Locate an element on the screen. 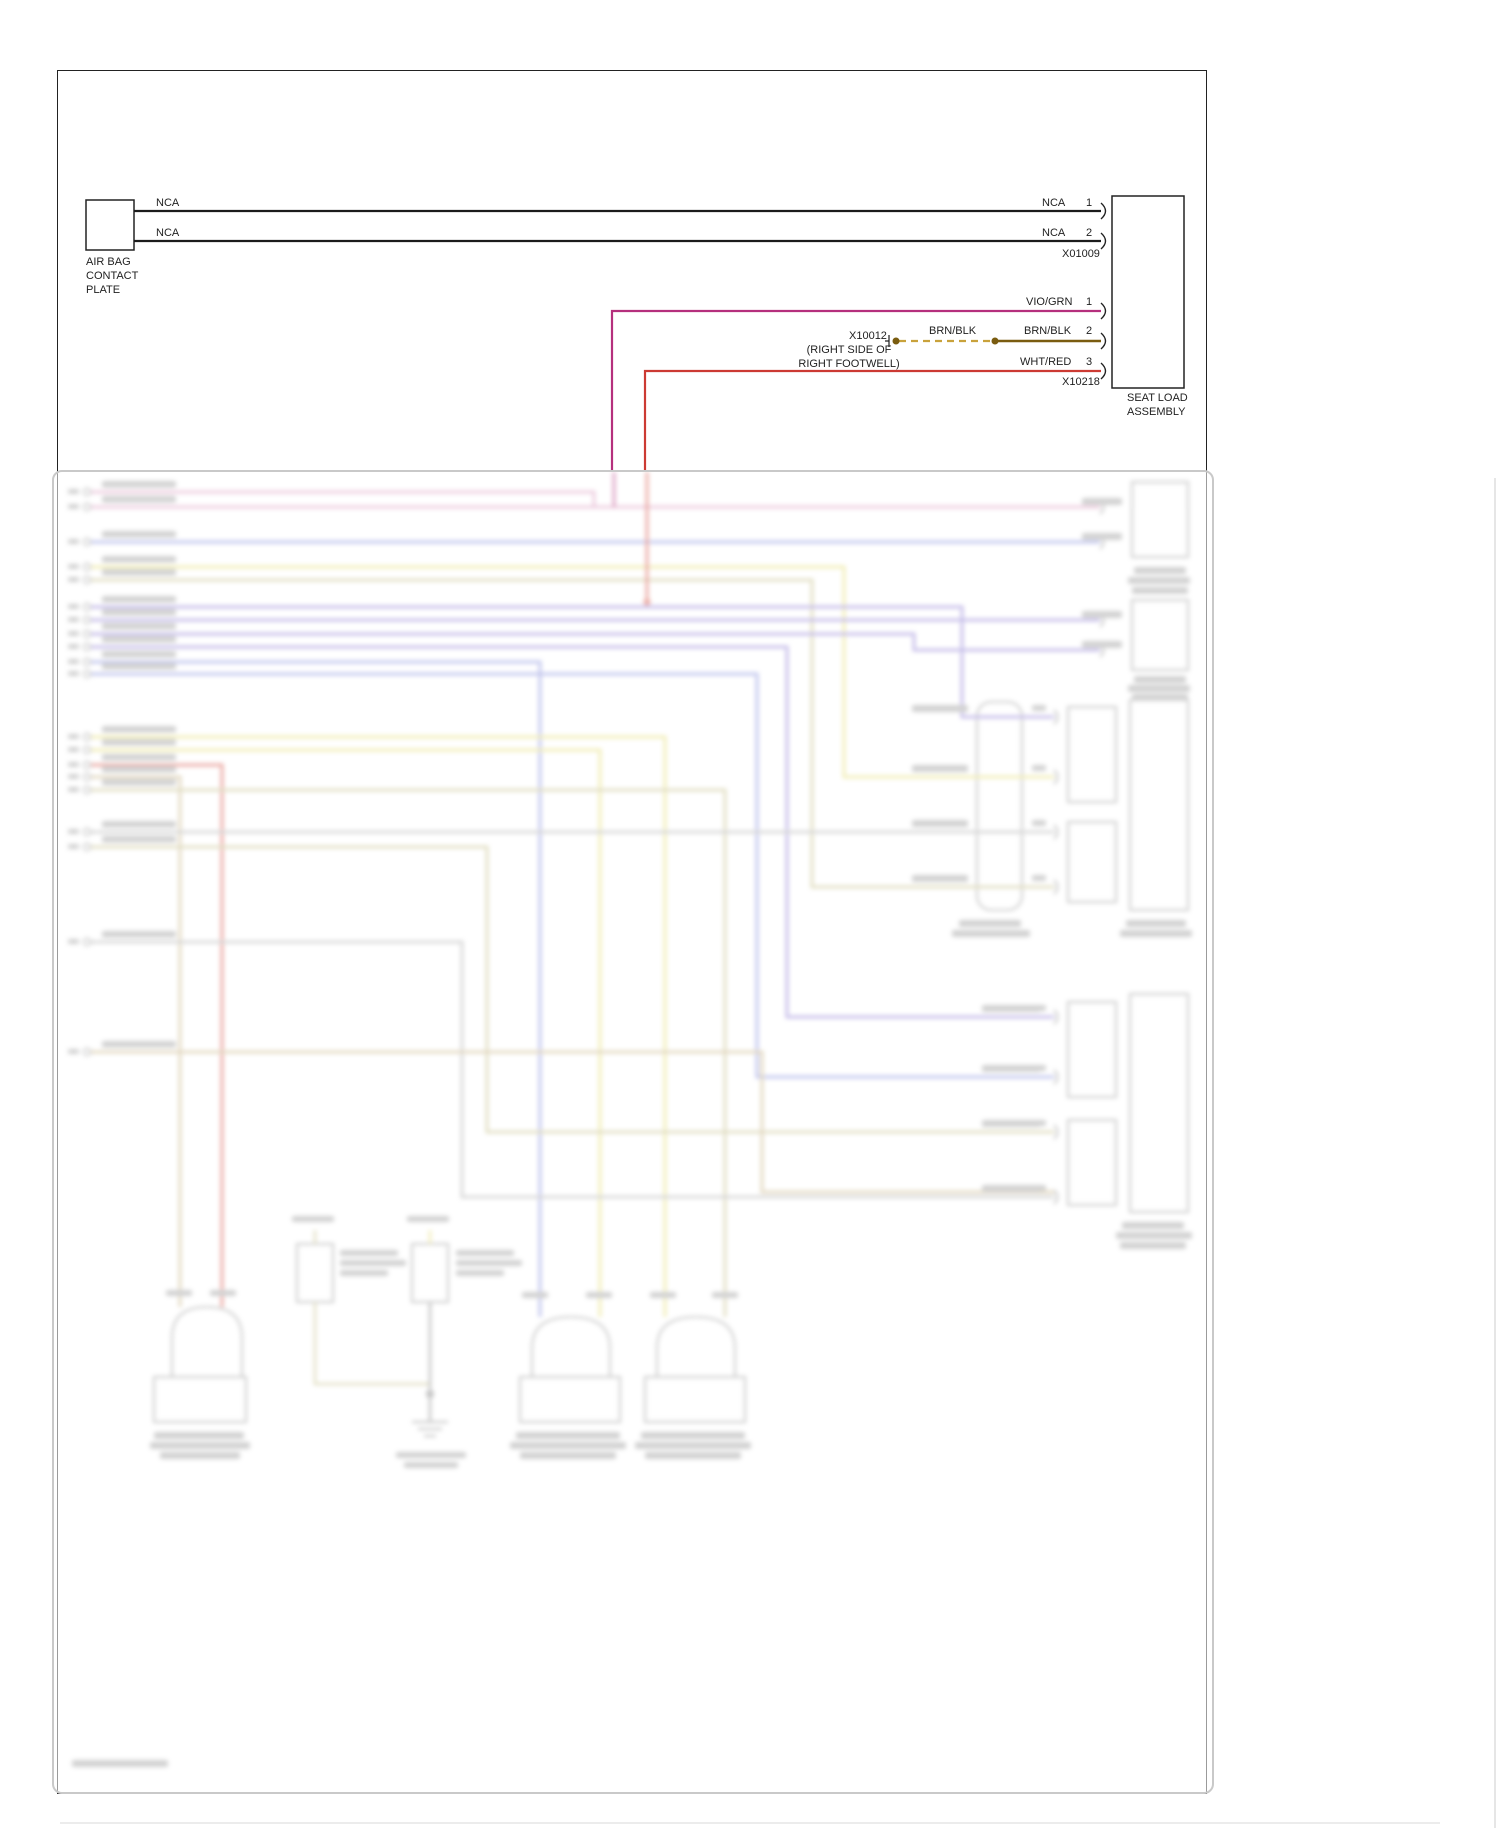 The height and width of the screenshot is (1828, 1500). component-label-seat-load-assembly: SEAT LOAD ASSEMBLY is located at coordinates (1157, 405).